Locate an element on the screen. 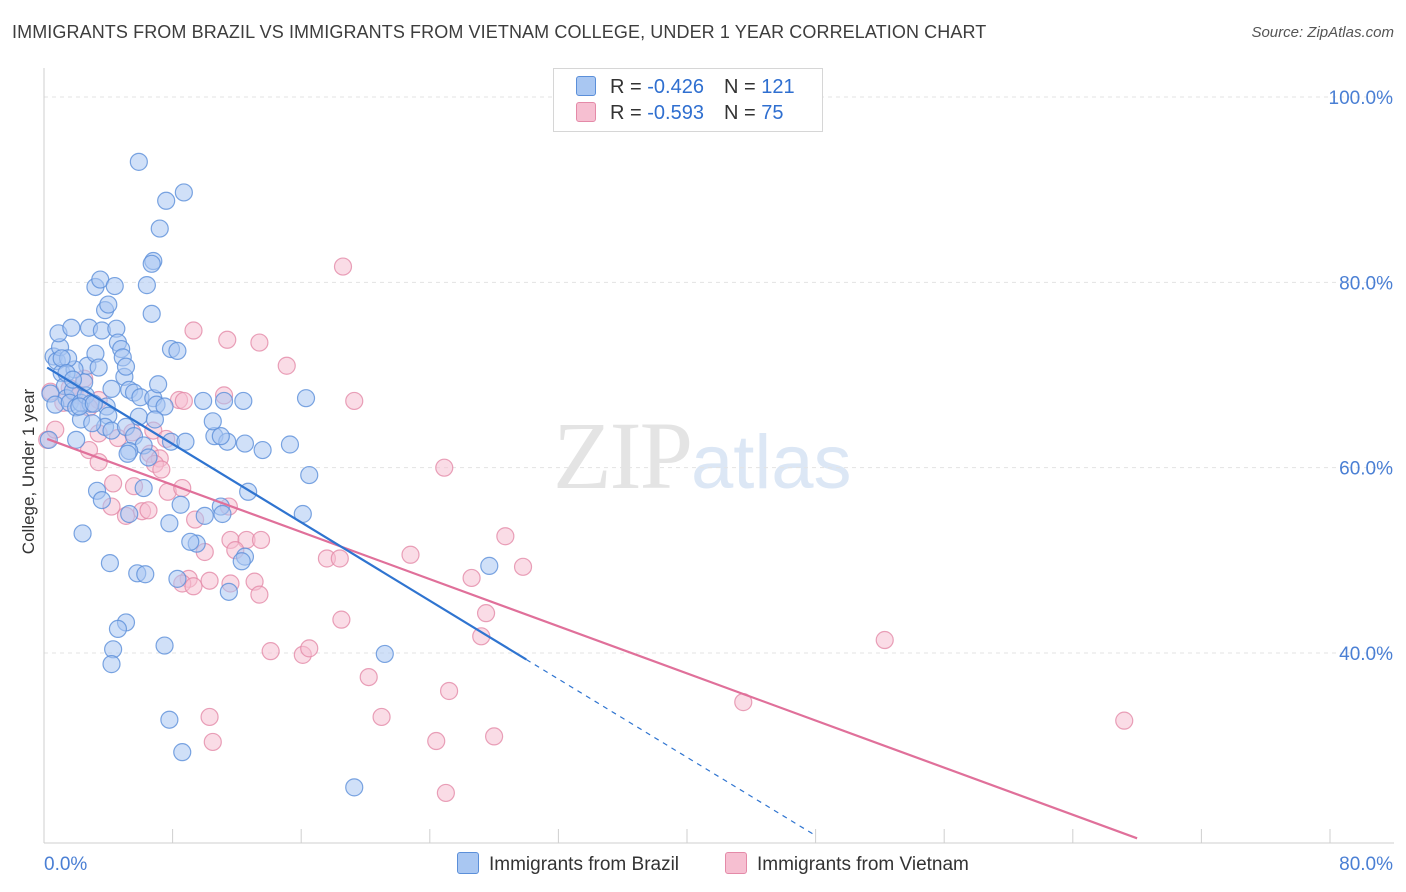 This screenshot has width=1406, height=892. bottom-legend-brazil: Immigrants from Brazil is located at coordinates (568, 864).